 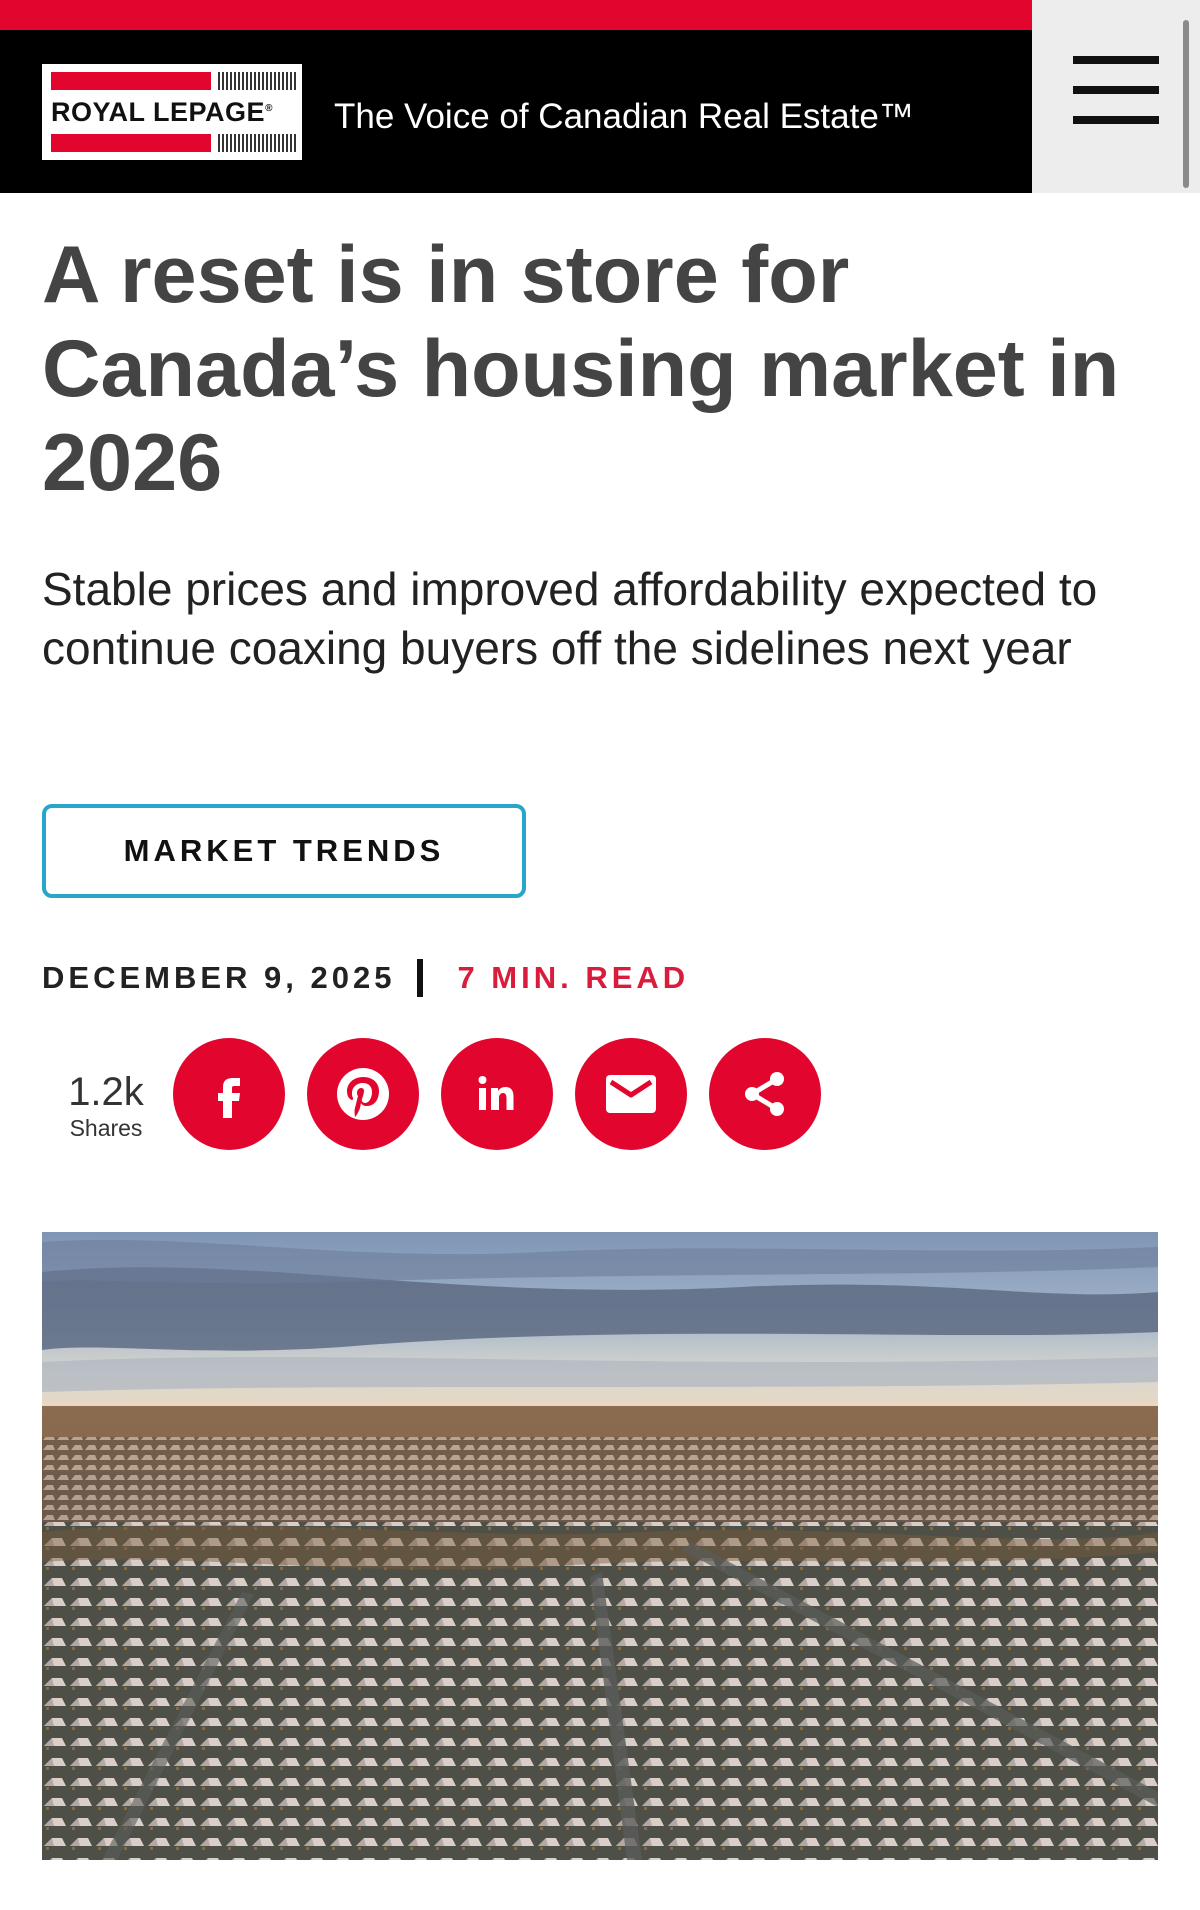 I want to click on linkedin-share-button, so click(x=497, y=1094).